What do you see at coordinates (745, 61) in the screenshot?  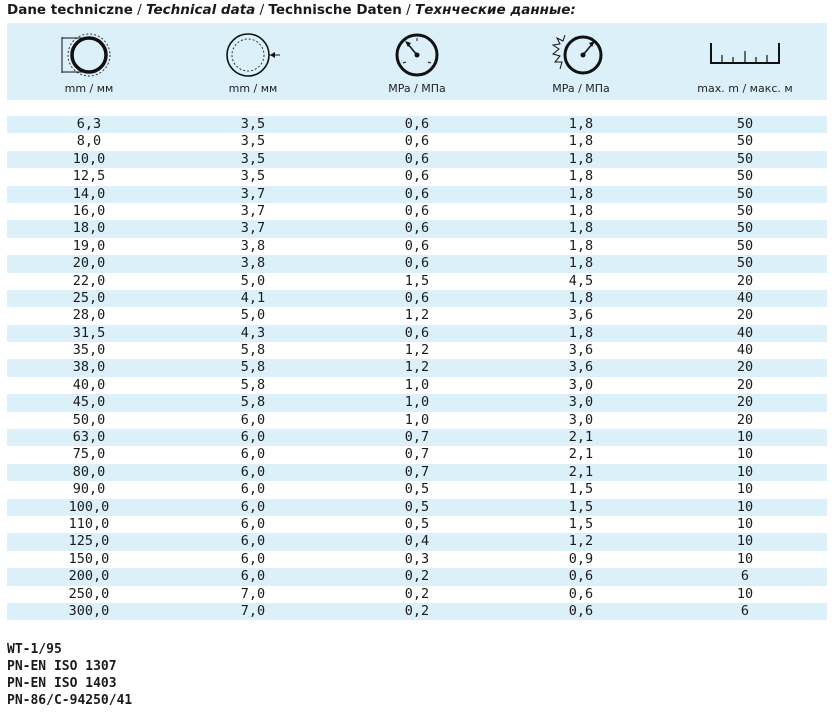 I see `header-col-max-length: max. m / макс. м` at bounding box center [745, 61].